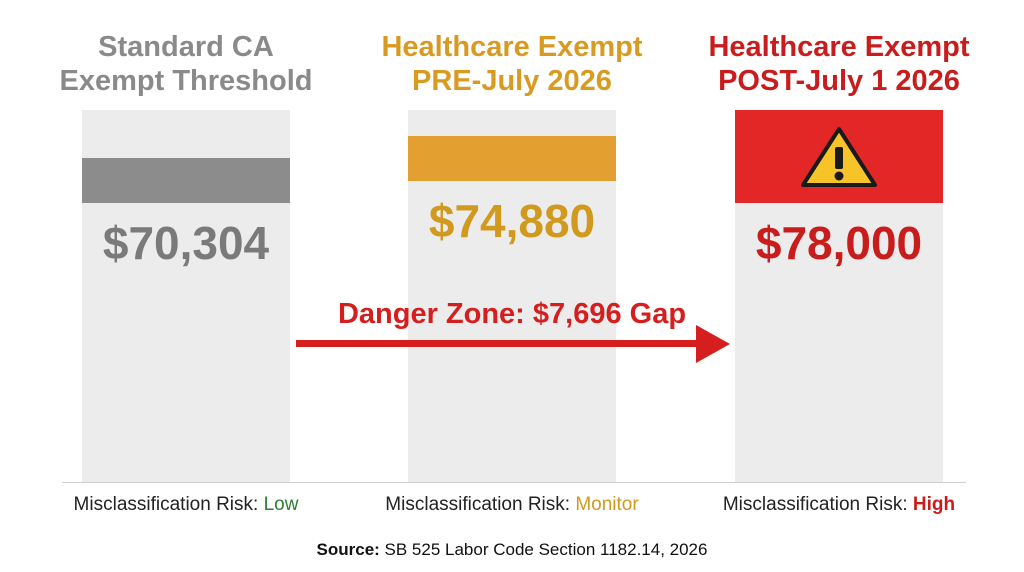 This screenshot has height=572, width=1024. I want to click on risk-level: High, so click(934, 504).